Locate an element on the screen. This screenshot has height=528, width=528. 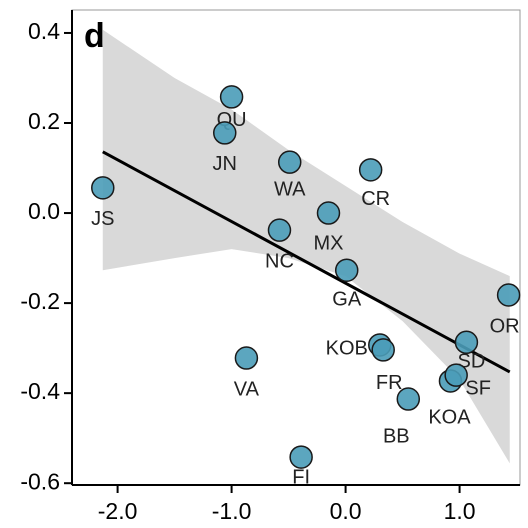
panel-label: d is located at coordinates (94, 36).